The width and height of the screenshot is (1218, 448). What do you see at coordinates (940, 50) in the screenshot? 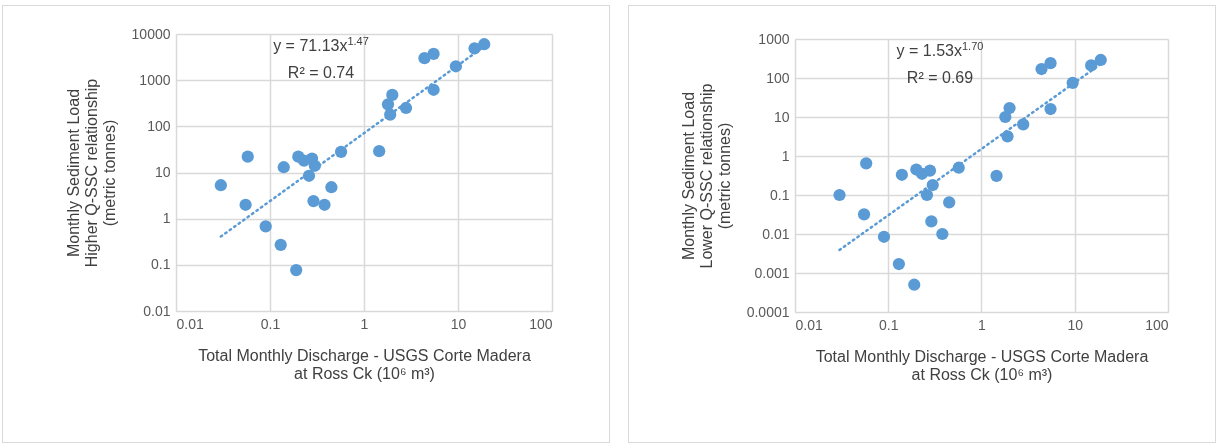
I see `annotation: y = 1.53x$^{1.70}$` at bounding box center [940, 50].